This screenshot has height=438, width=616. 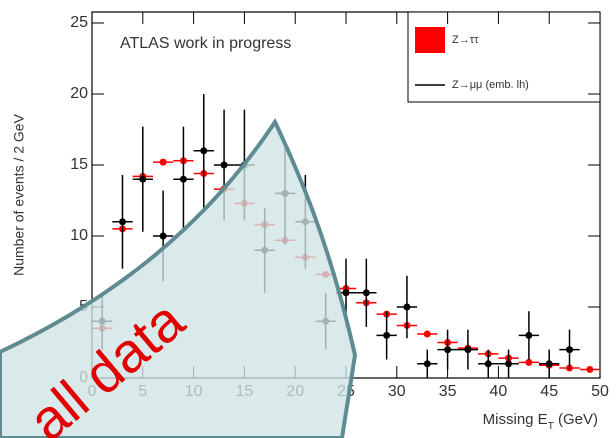 I want to click on legend-label: Z→ττ, so click(x=465, y=40).